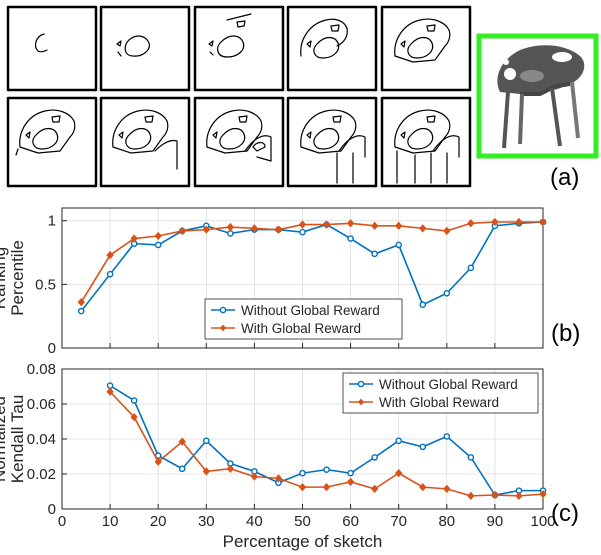 This screenshot has width=601, height=555. I want to click on y-tick-label: 0.06, so click(41, 404).